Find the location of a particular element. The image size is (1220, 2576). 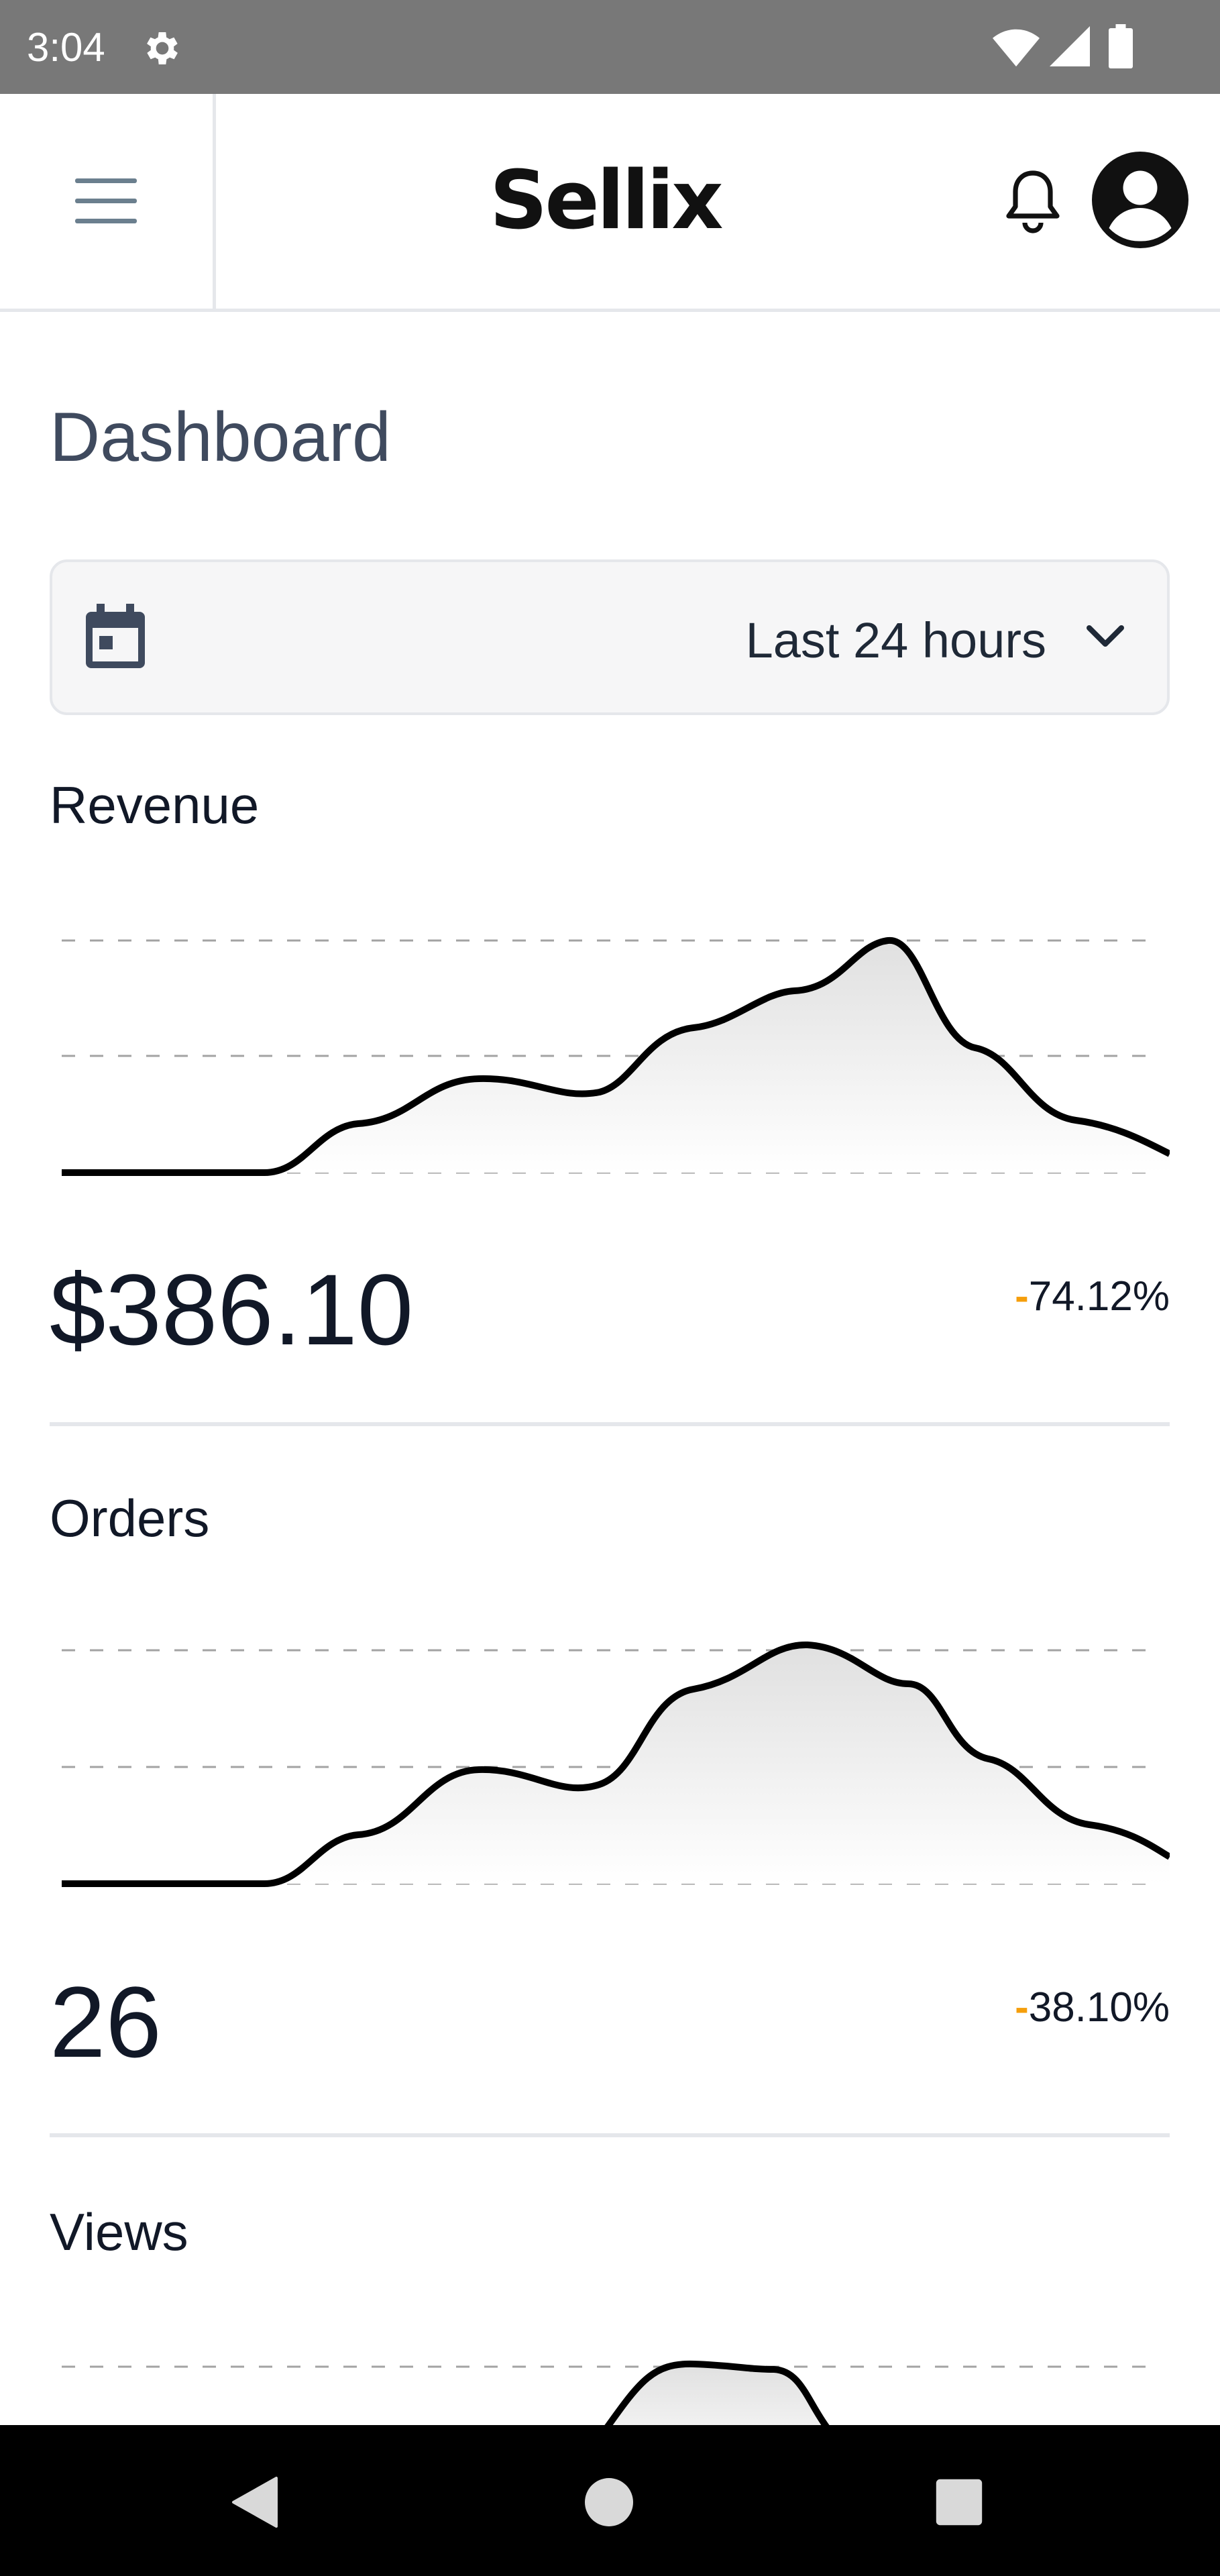

orders-area is located at coordinates (616, 1764).